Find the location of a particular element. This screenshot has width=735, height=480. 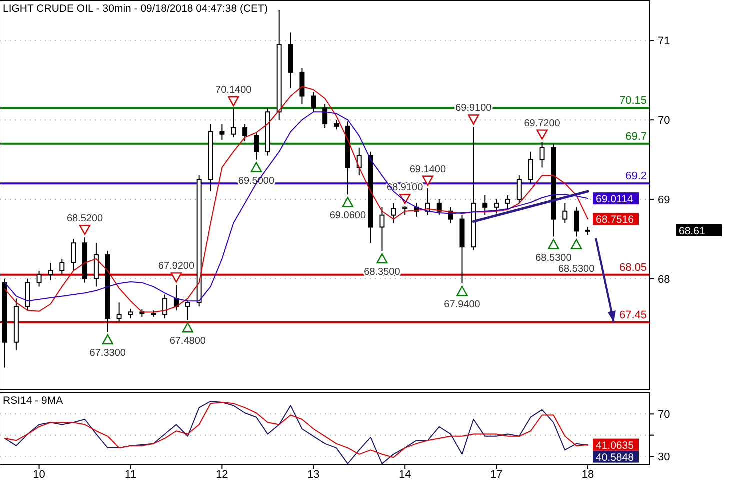

text: 68.61 is located at coordinates (692, 231).